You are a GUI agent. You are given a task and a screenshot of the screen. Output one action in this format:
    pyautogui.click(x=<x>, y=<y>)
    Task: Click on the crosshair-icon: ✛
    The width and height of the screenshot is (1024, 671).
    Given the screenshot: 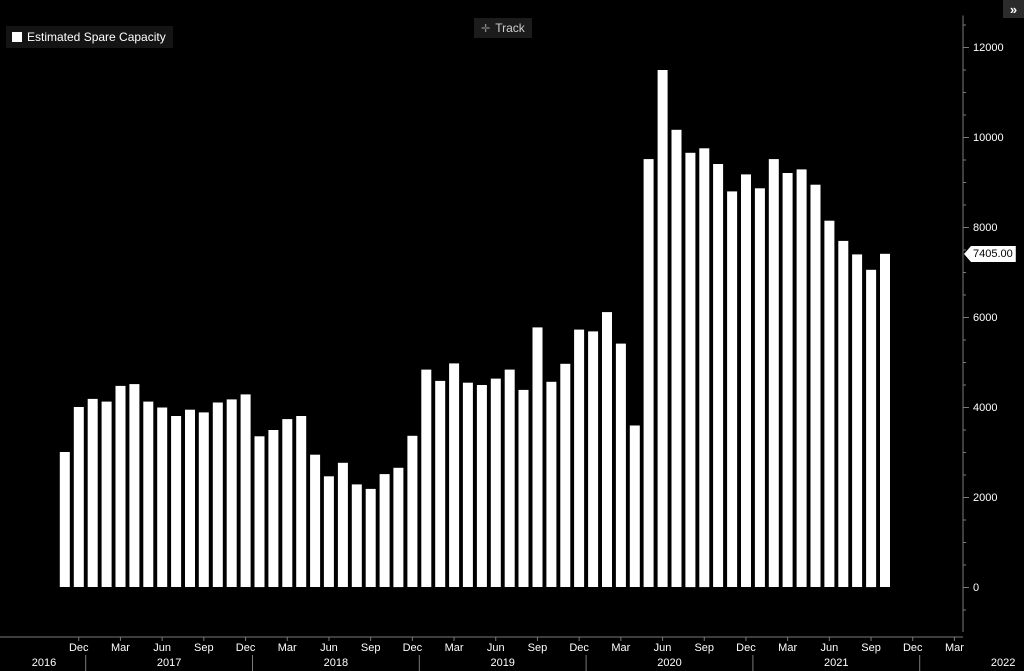 What is the action you would take?
    pyautogui.click(x=486, y=28)
    